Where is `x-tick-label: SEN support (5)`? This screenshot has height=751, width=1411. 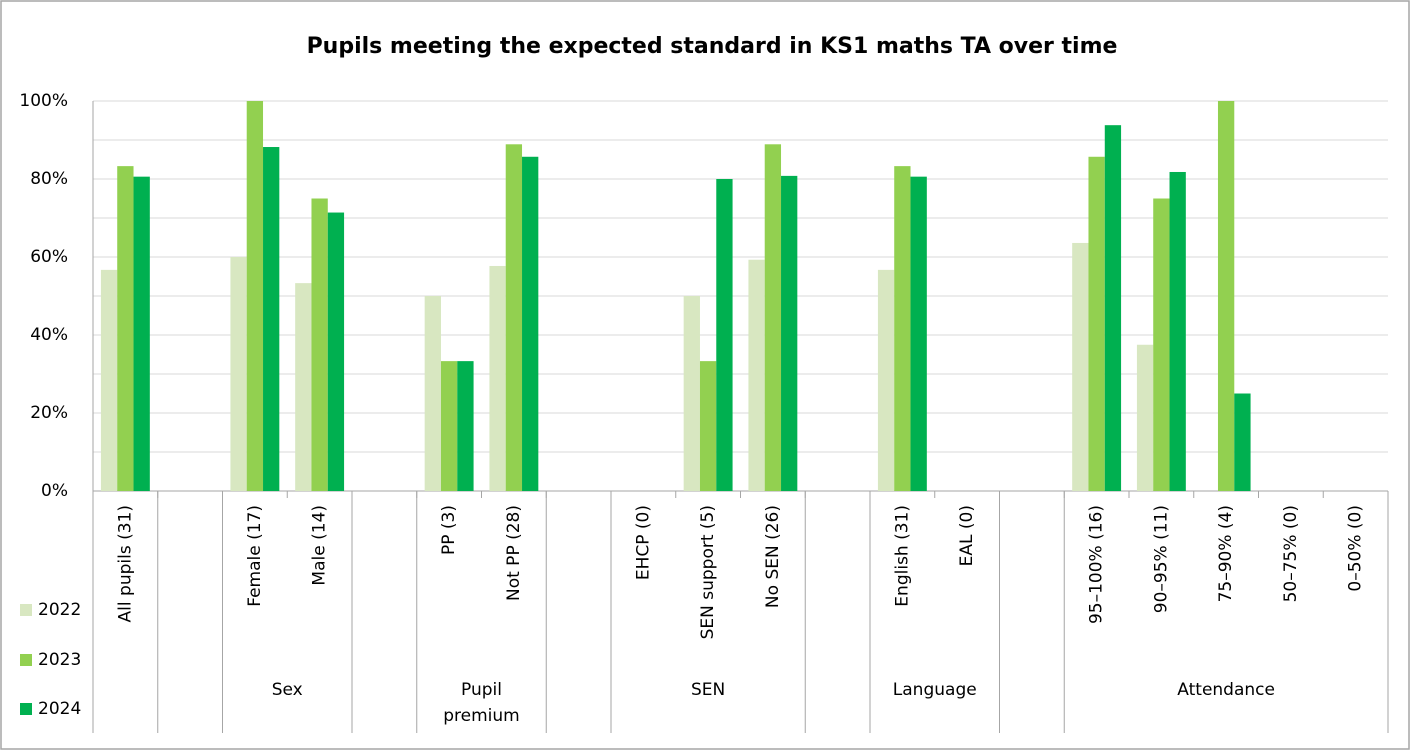
x-tick-label: SEN support (5) is located at coordinates (708, 572).